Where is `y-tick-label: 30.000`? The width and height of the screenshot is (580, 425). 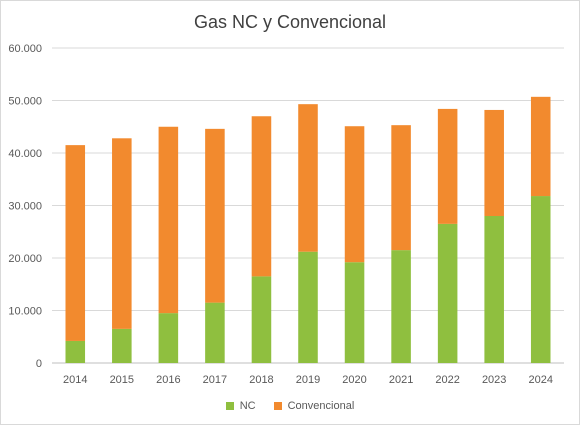
y-tick-label: 30.000 is located at coordinates (25, 207).